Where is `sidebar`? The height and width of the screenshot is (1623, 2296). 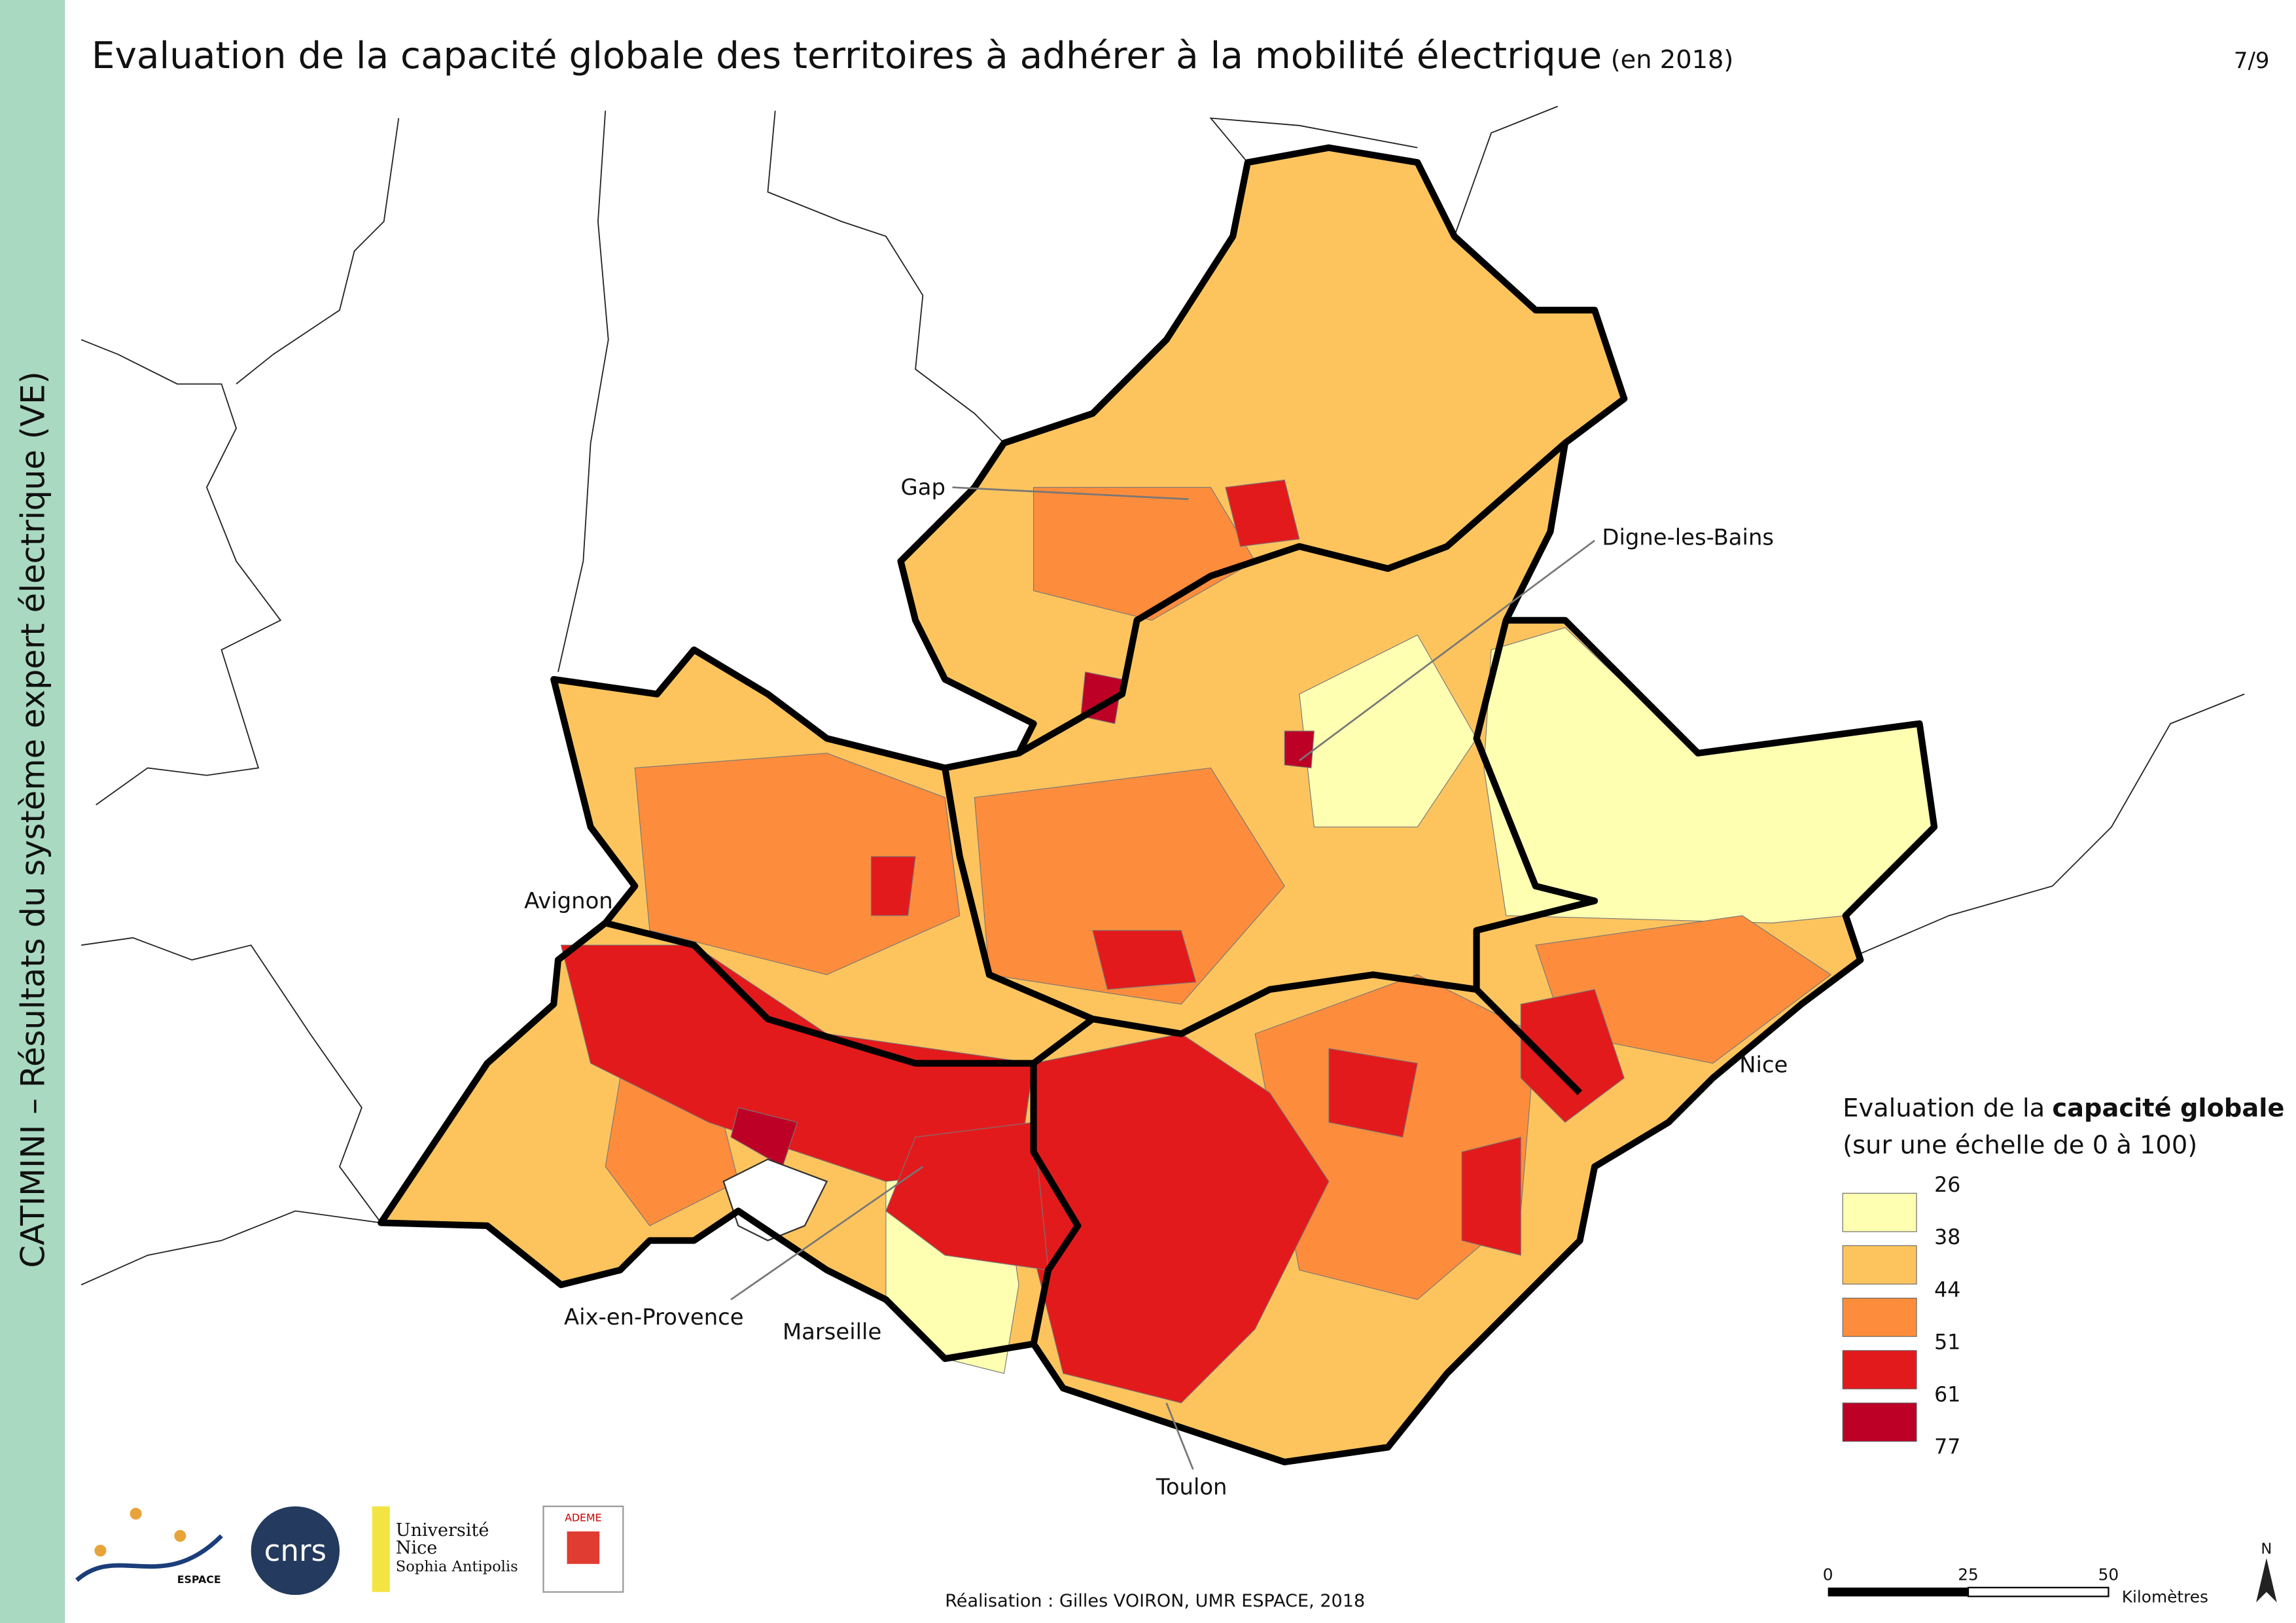 sidebar is located at coordinates (33, 811).